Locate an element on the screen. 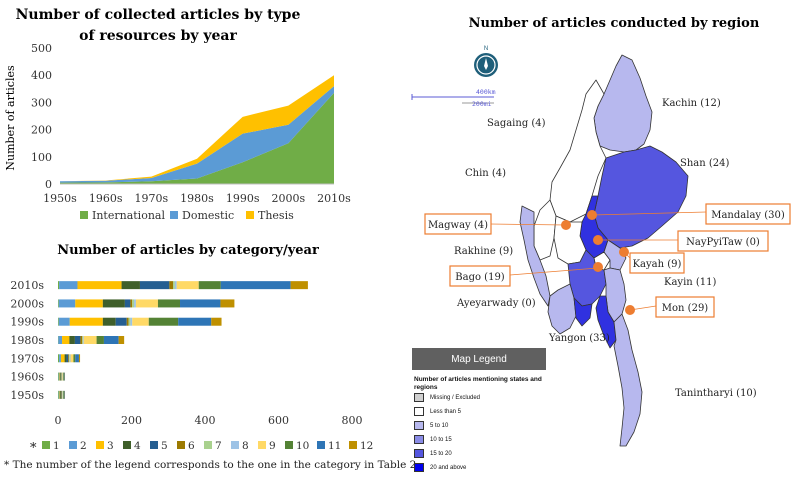 The width and height of the screenshot is (797, 480). area-series-thesis is located at coordinates (197, 128).